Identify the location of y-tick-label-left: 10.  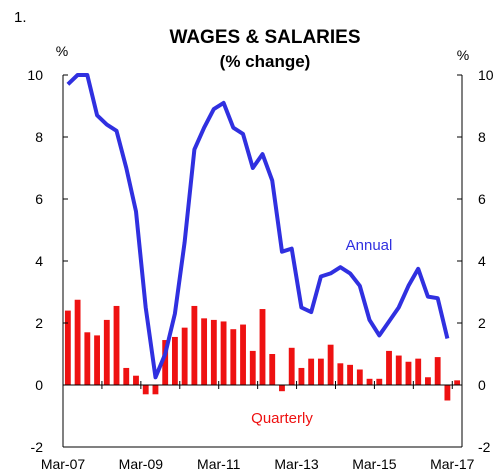
(35, 75).